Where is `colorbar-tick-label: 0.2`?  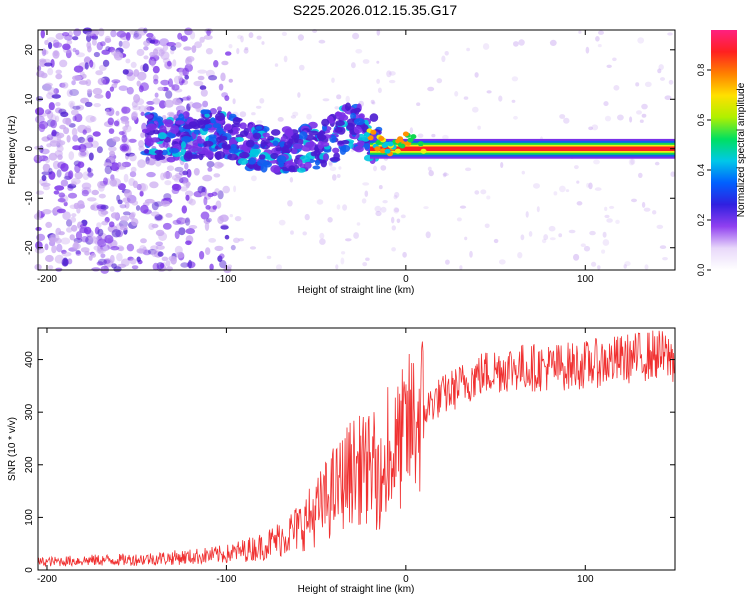 colorbar-tick-label: 0.2 is located at coordinates (701, 220).